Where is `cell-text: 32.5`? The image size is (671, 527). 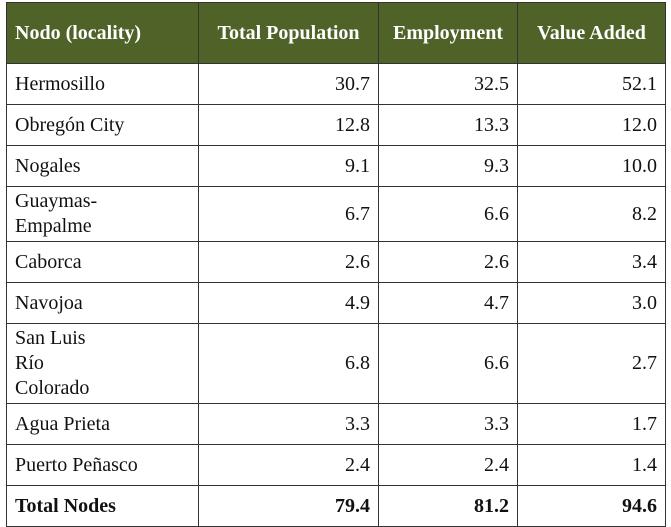
cell-text: 32.5 is located at coordinates (491, 83).